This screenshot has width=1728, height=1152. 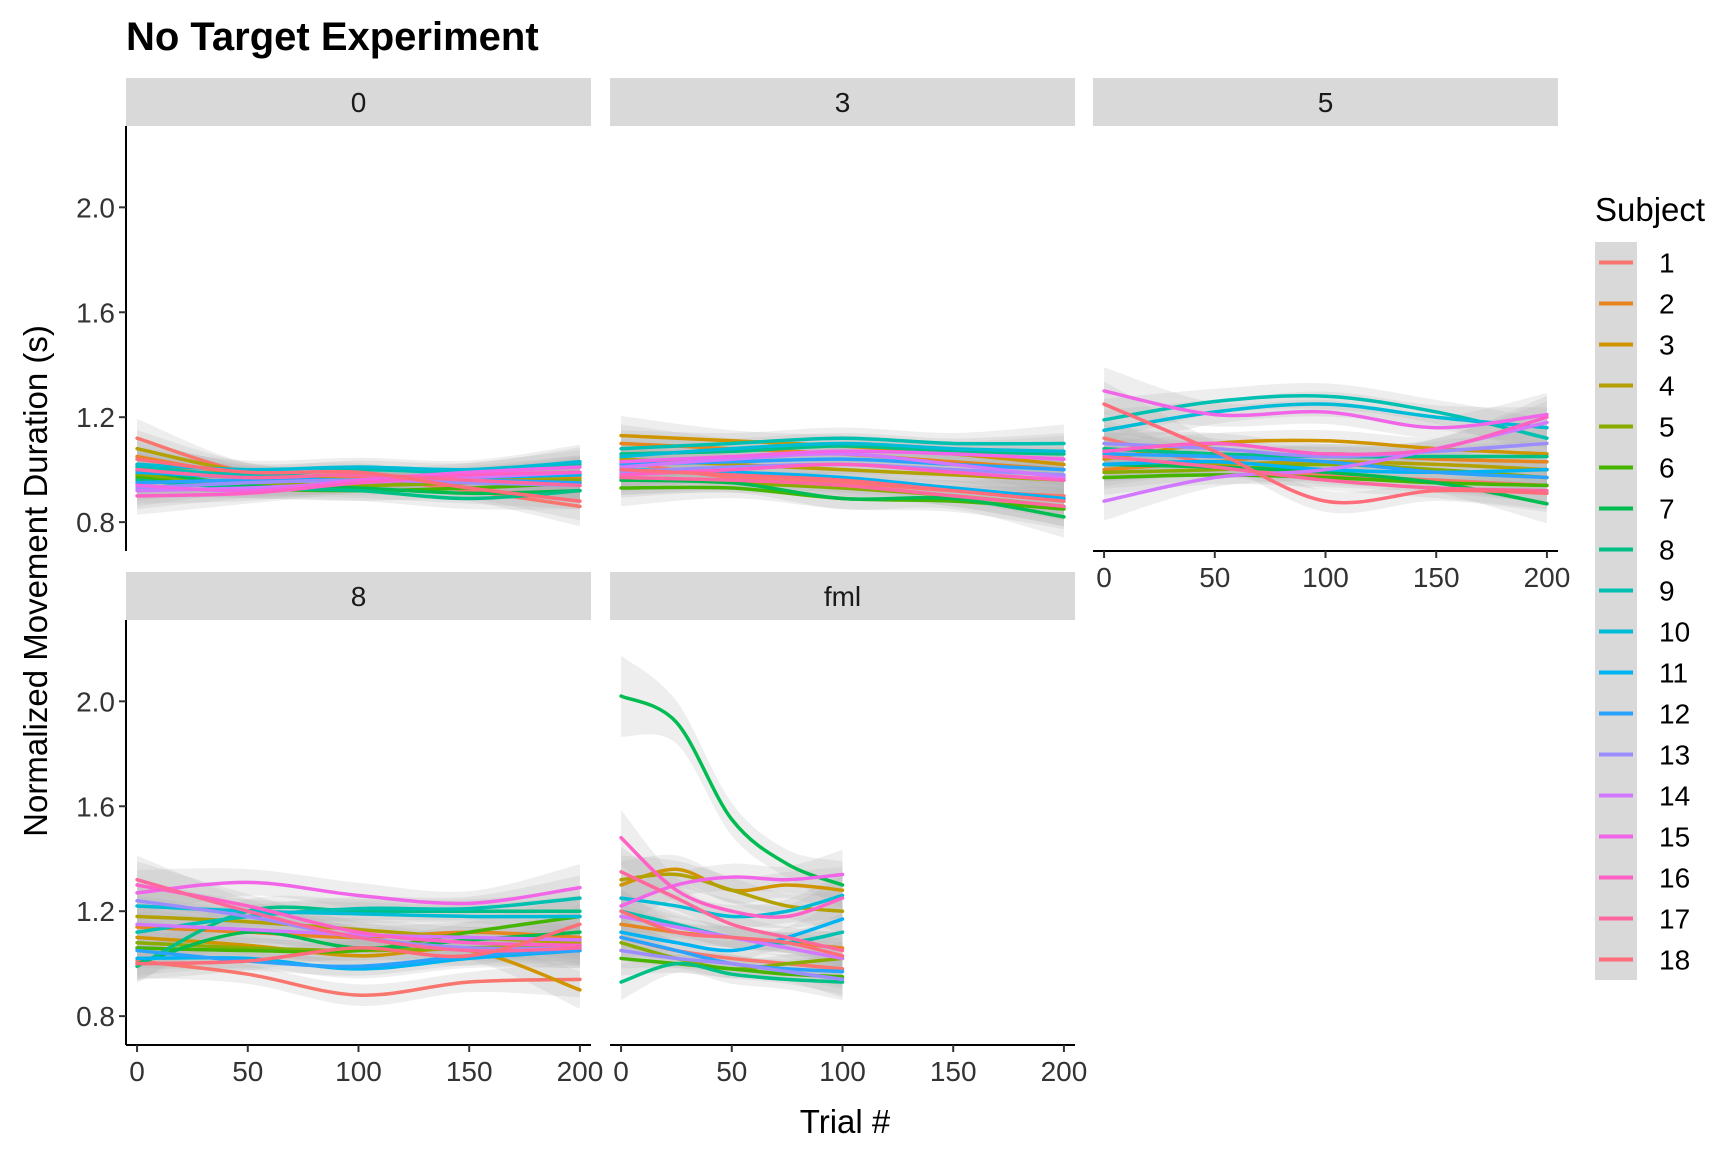 What do you see at coordinates (1331, 335) in the screenshot?
I see `facet-panel-5: 50 50 100 150 200` at bounding box center [1331, 335].